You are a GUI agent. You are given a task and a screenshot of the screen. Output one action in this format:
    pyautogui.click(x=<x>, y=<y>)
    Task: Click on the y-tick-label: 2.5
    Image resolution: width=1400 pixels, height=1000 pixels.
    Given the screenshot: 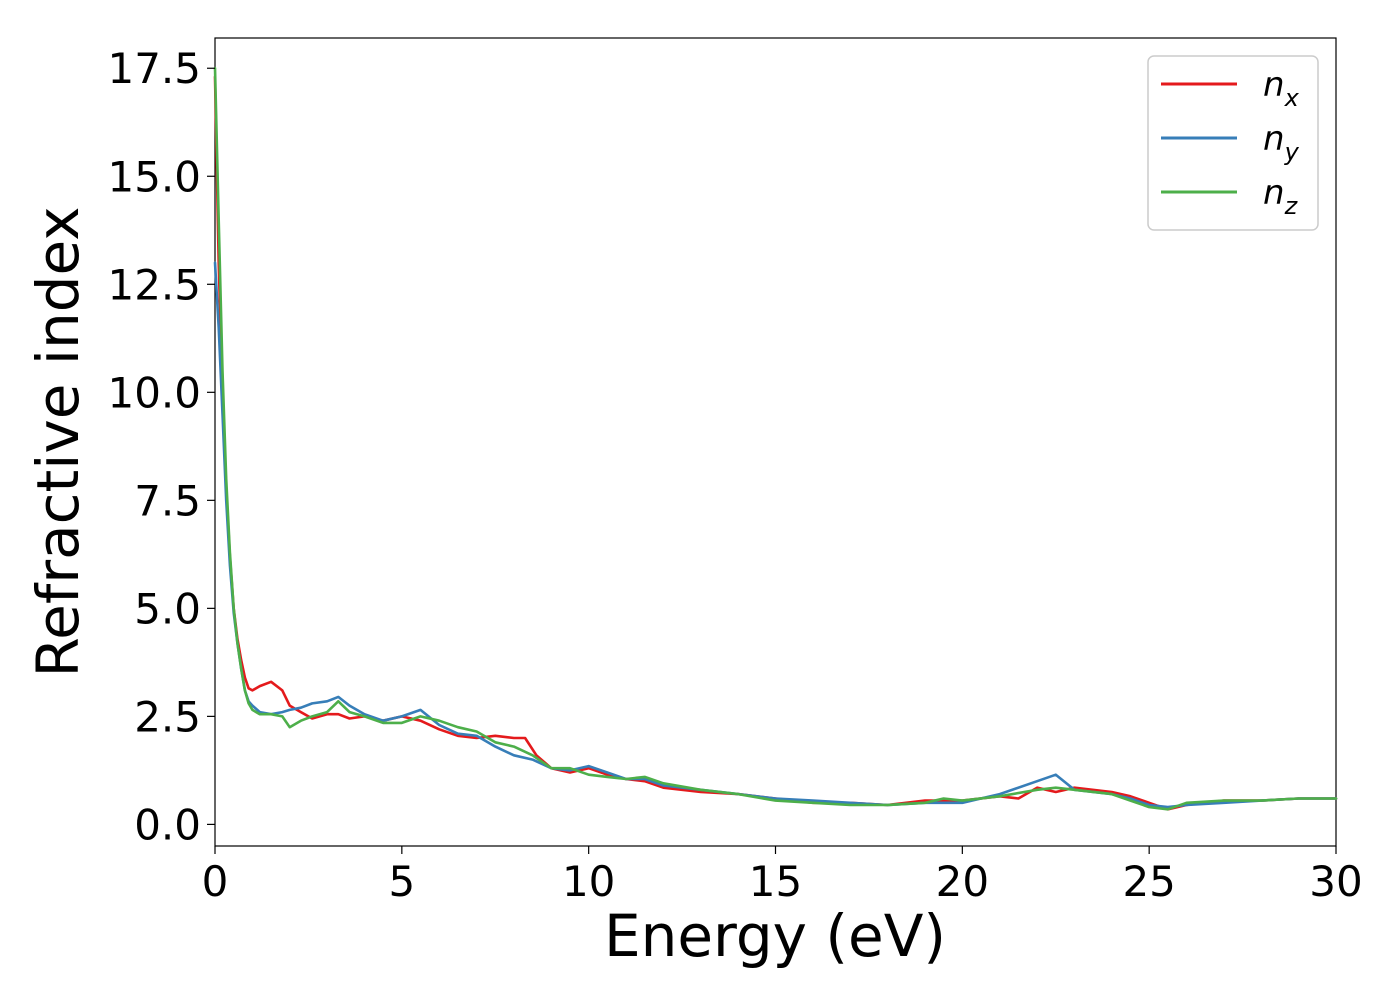 What is the action you would take?
    pyautogui.click(x=167, y=716)
    